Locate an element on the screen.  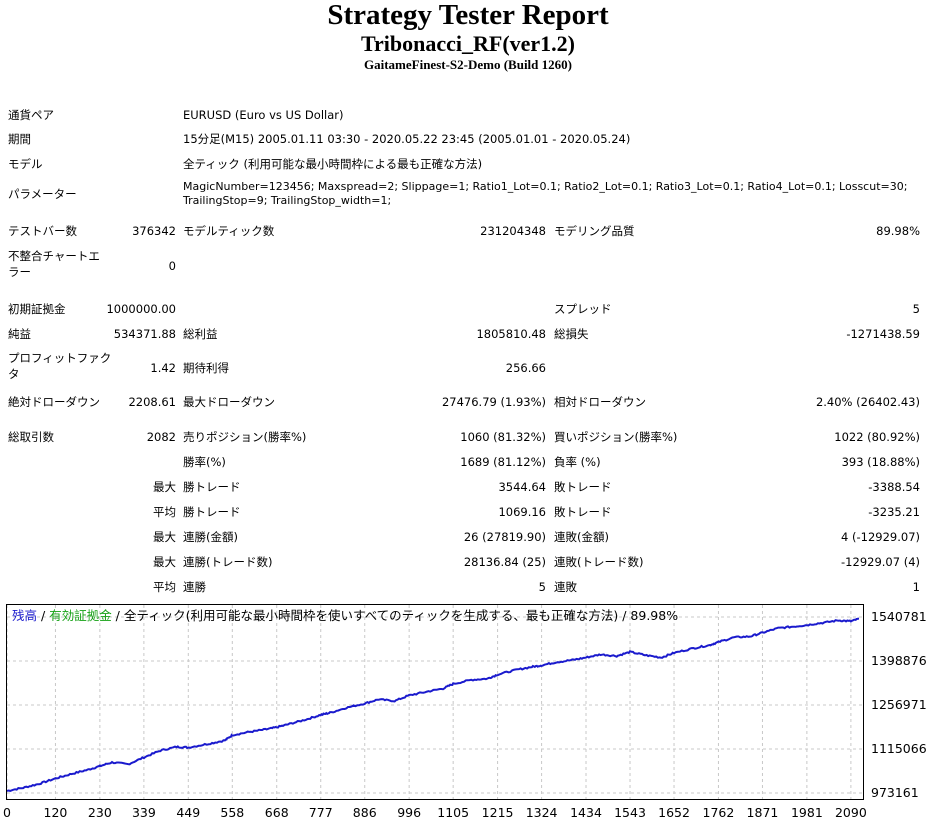
max-consec-wins-trades-label: 連勝(トレード数) is located at coordinates (228, 562).